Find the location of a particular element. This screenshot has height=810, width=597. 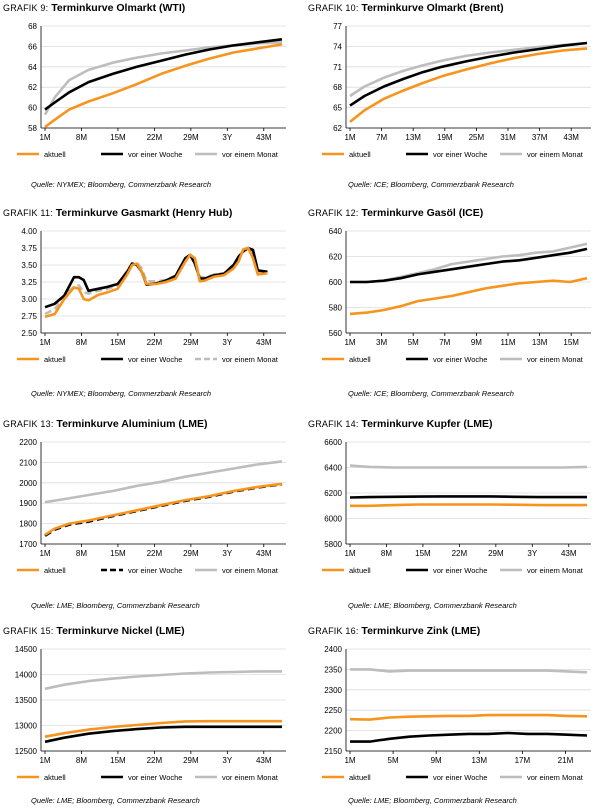

chart-title-prefix: GRAFIK 15: is located at coordinates (28, 631).